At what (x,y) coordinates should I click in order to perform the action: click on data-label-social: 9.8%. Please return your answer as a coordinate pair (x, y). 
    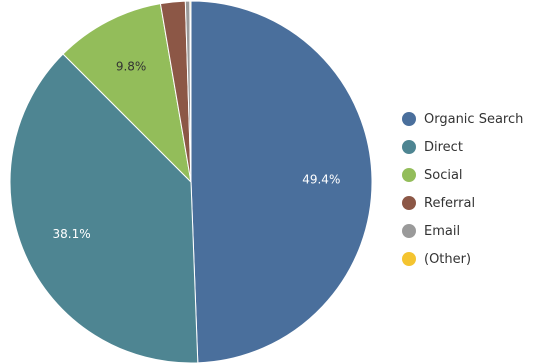
    Looking at the image, I should click on (131, 66).